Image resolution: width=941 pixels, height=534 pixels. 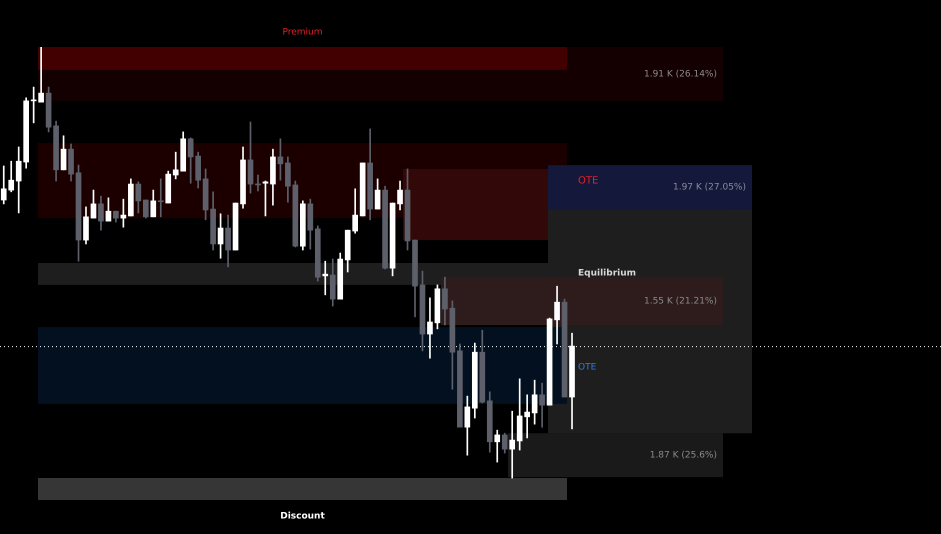 What do you see at coordinates (683, 455) in the screenshot?
I see `band-label: 1.87 K (25.6%)` at bounding box center [683, 455].